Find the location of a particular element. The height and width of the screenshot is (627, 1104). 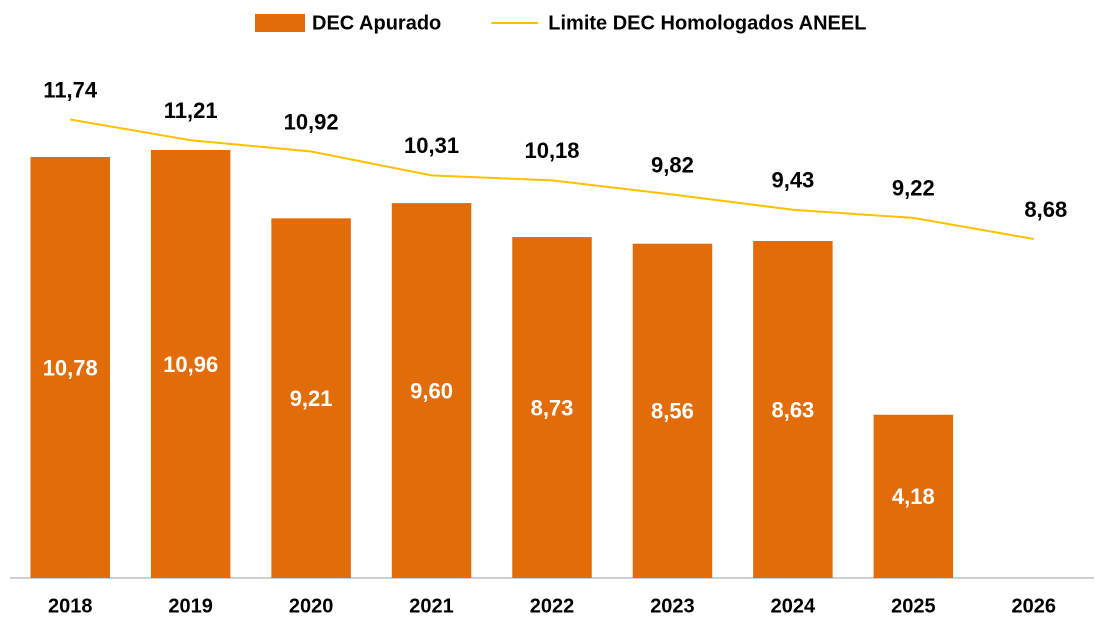

x-tick-label: 2019 is located at coordinates (190, 606).